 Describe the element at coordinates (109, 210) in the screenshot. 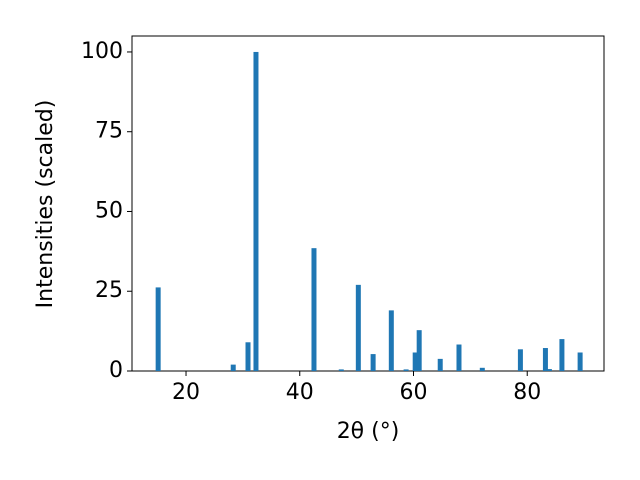

I see `y-tick-label: 50` at that location.